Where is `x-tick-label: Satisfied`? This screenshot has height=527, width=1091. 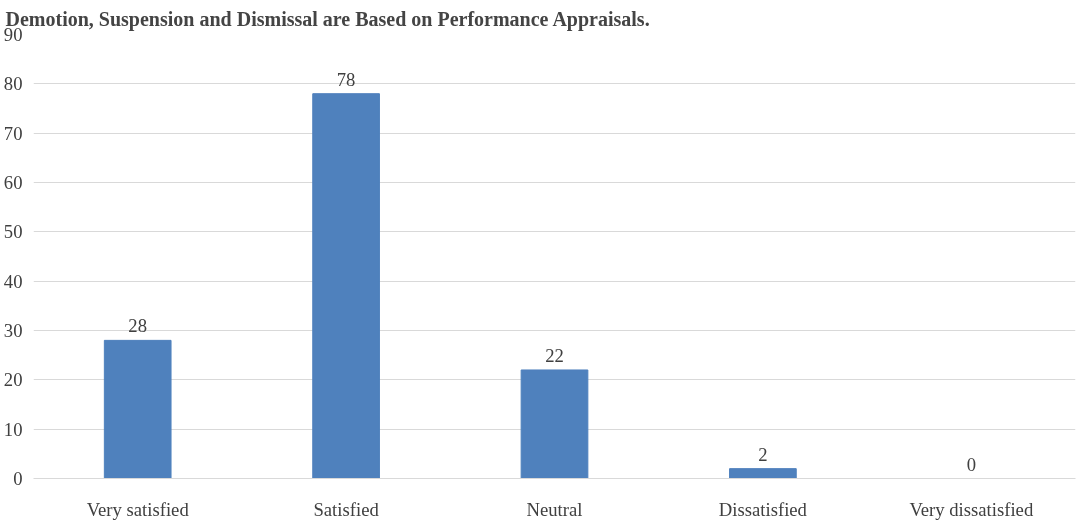 x-tick-label: Satisfied is located at coordinates (346, 509).